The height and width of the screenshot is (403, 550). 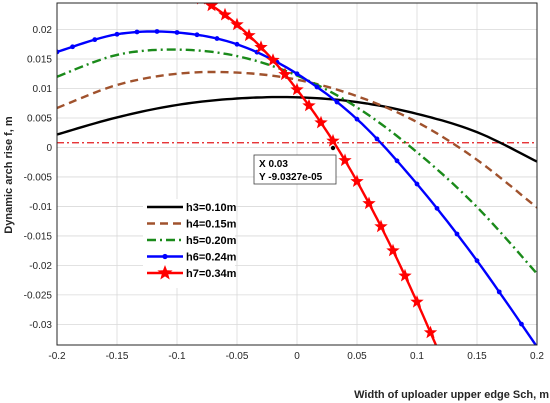 I want to click on data-tip-point, so click(x=333, y=148).